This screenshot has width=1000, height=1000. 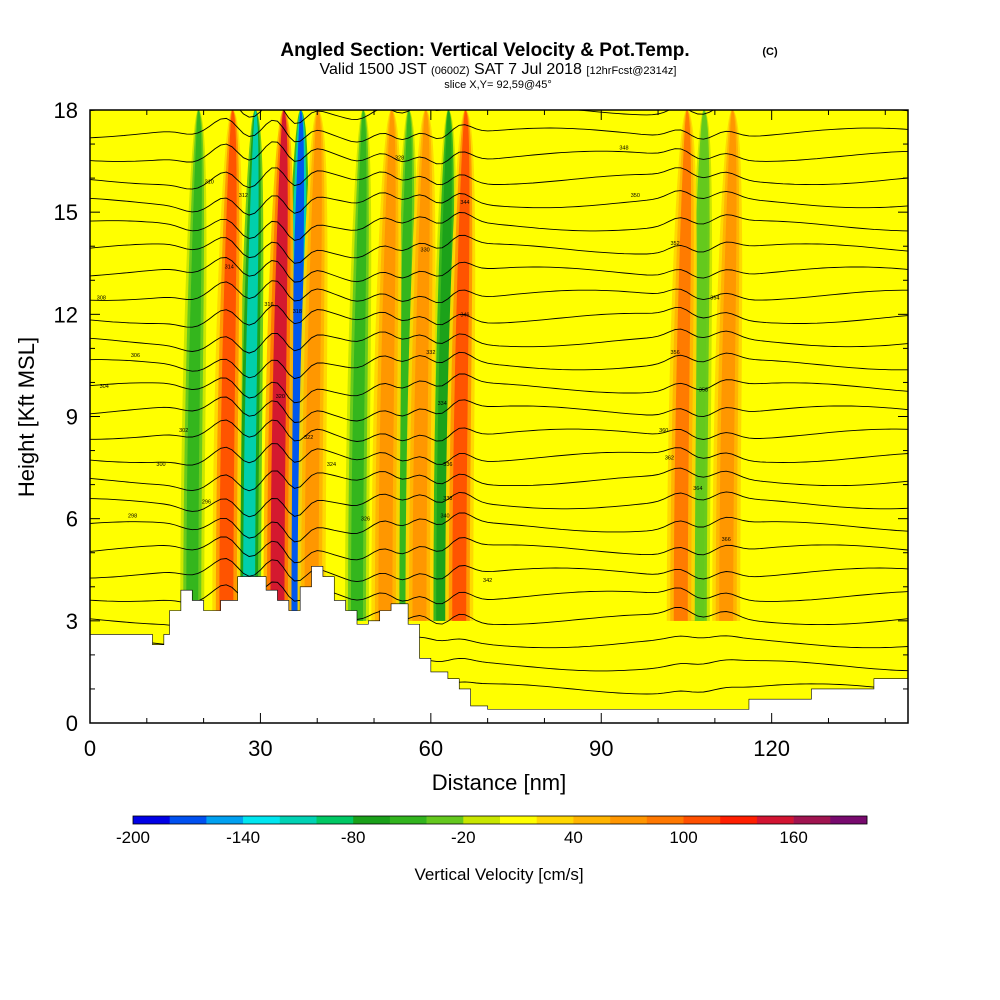 I want to click on x-tick-label: 0, so click(x=90, y=748).